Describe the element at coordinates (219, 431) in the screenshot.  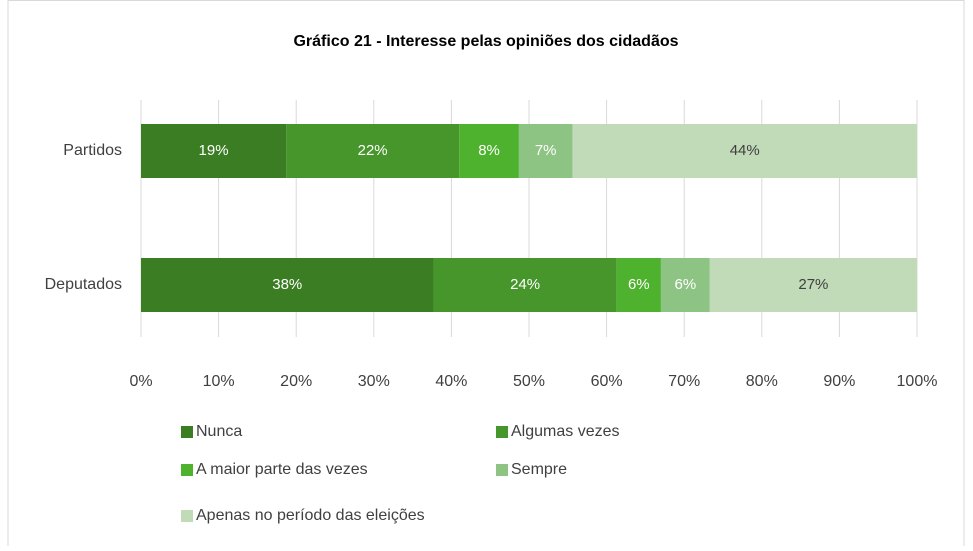
I see `legend-label: Nunca` at that location.